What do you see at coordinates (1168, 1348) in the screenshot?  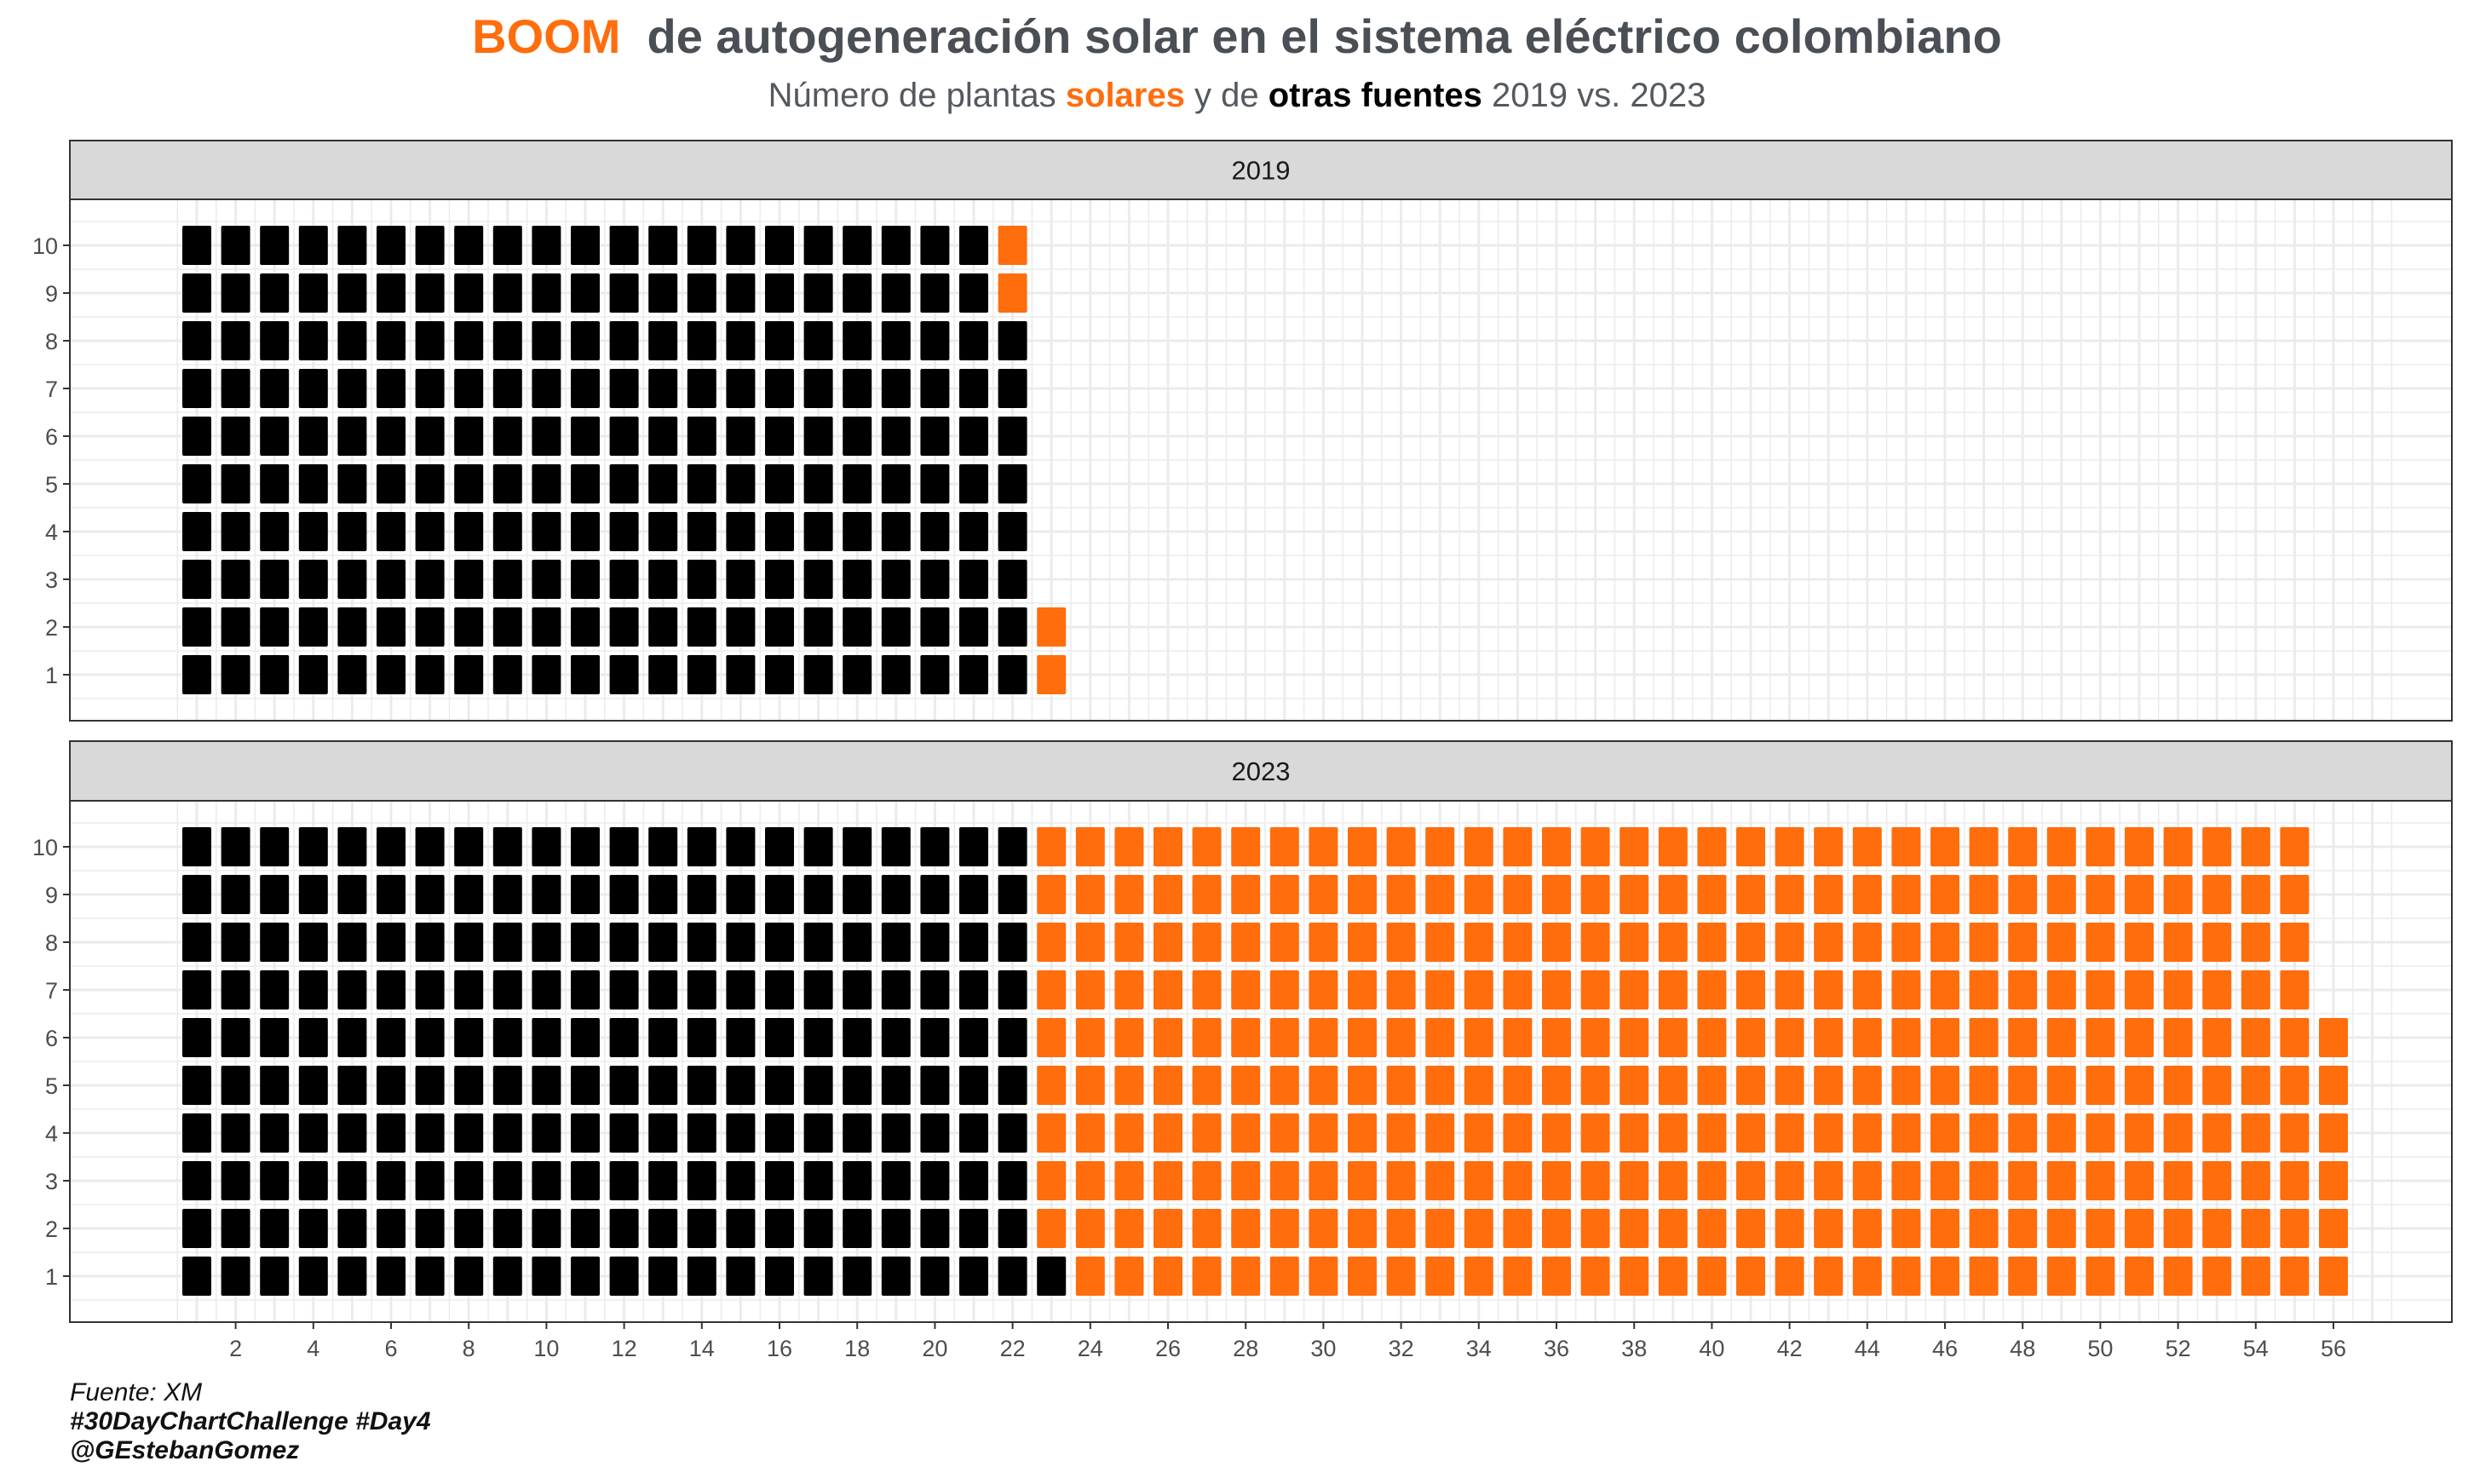 I see `x-tick-label: 26` at bounding box center [1168, 1348].